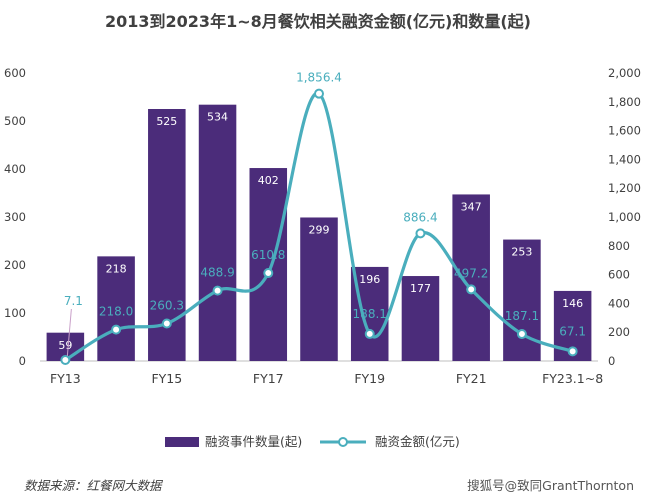 This screenshot has height=500, width=650. I want to click on x-tick-label: FY13, so click(65, 378).